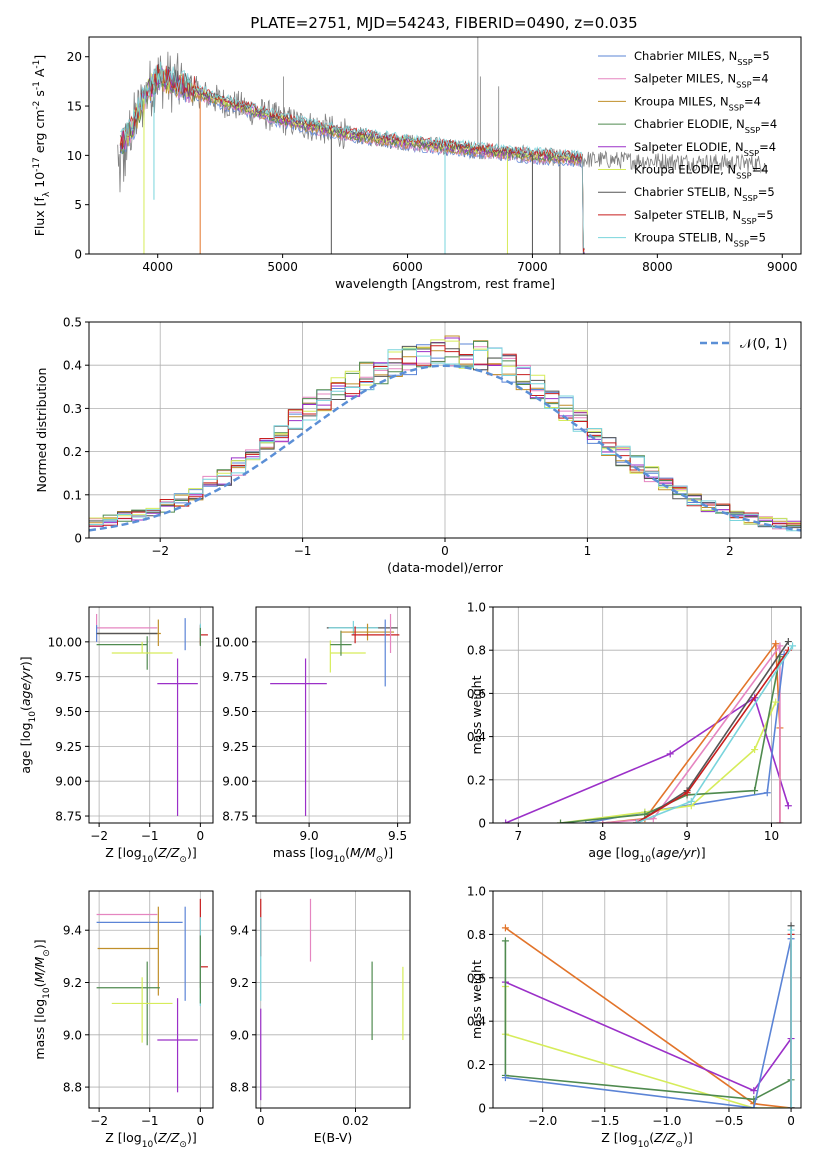 Image resolution: width=819 pixels, height=1170 pixels. Describe the element at coordinates (239, 1088) in the screenshot. I see `y-tick-label: 8.8` at that location.